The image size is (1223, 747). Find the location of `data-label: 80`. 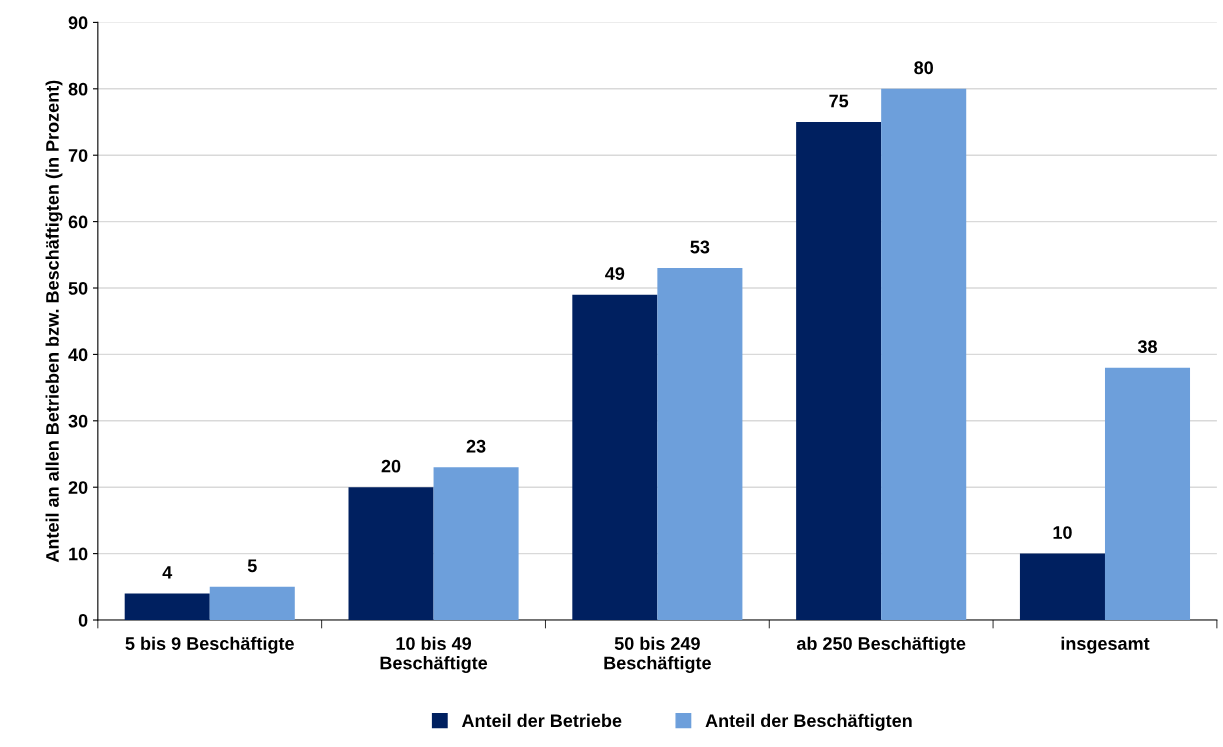

data-label: 80 is located at coordinates (923, 68).